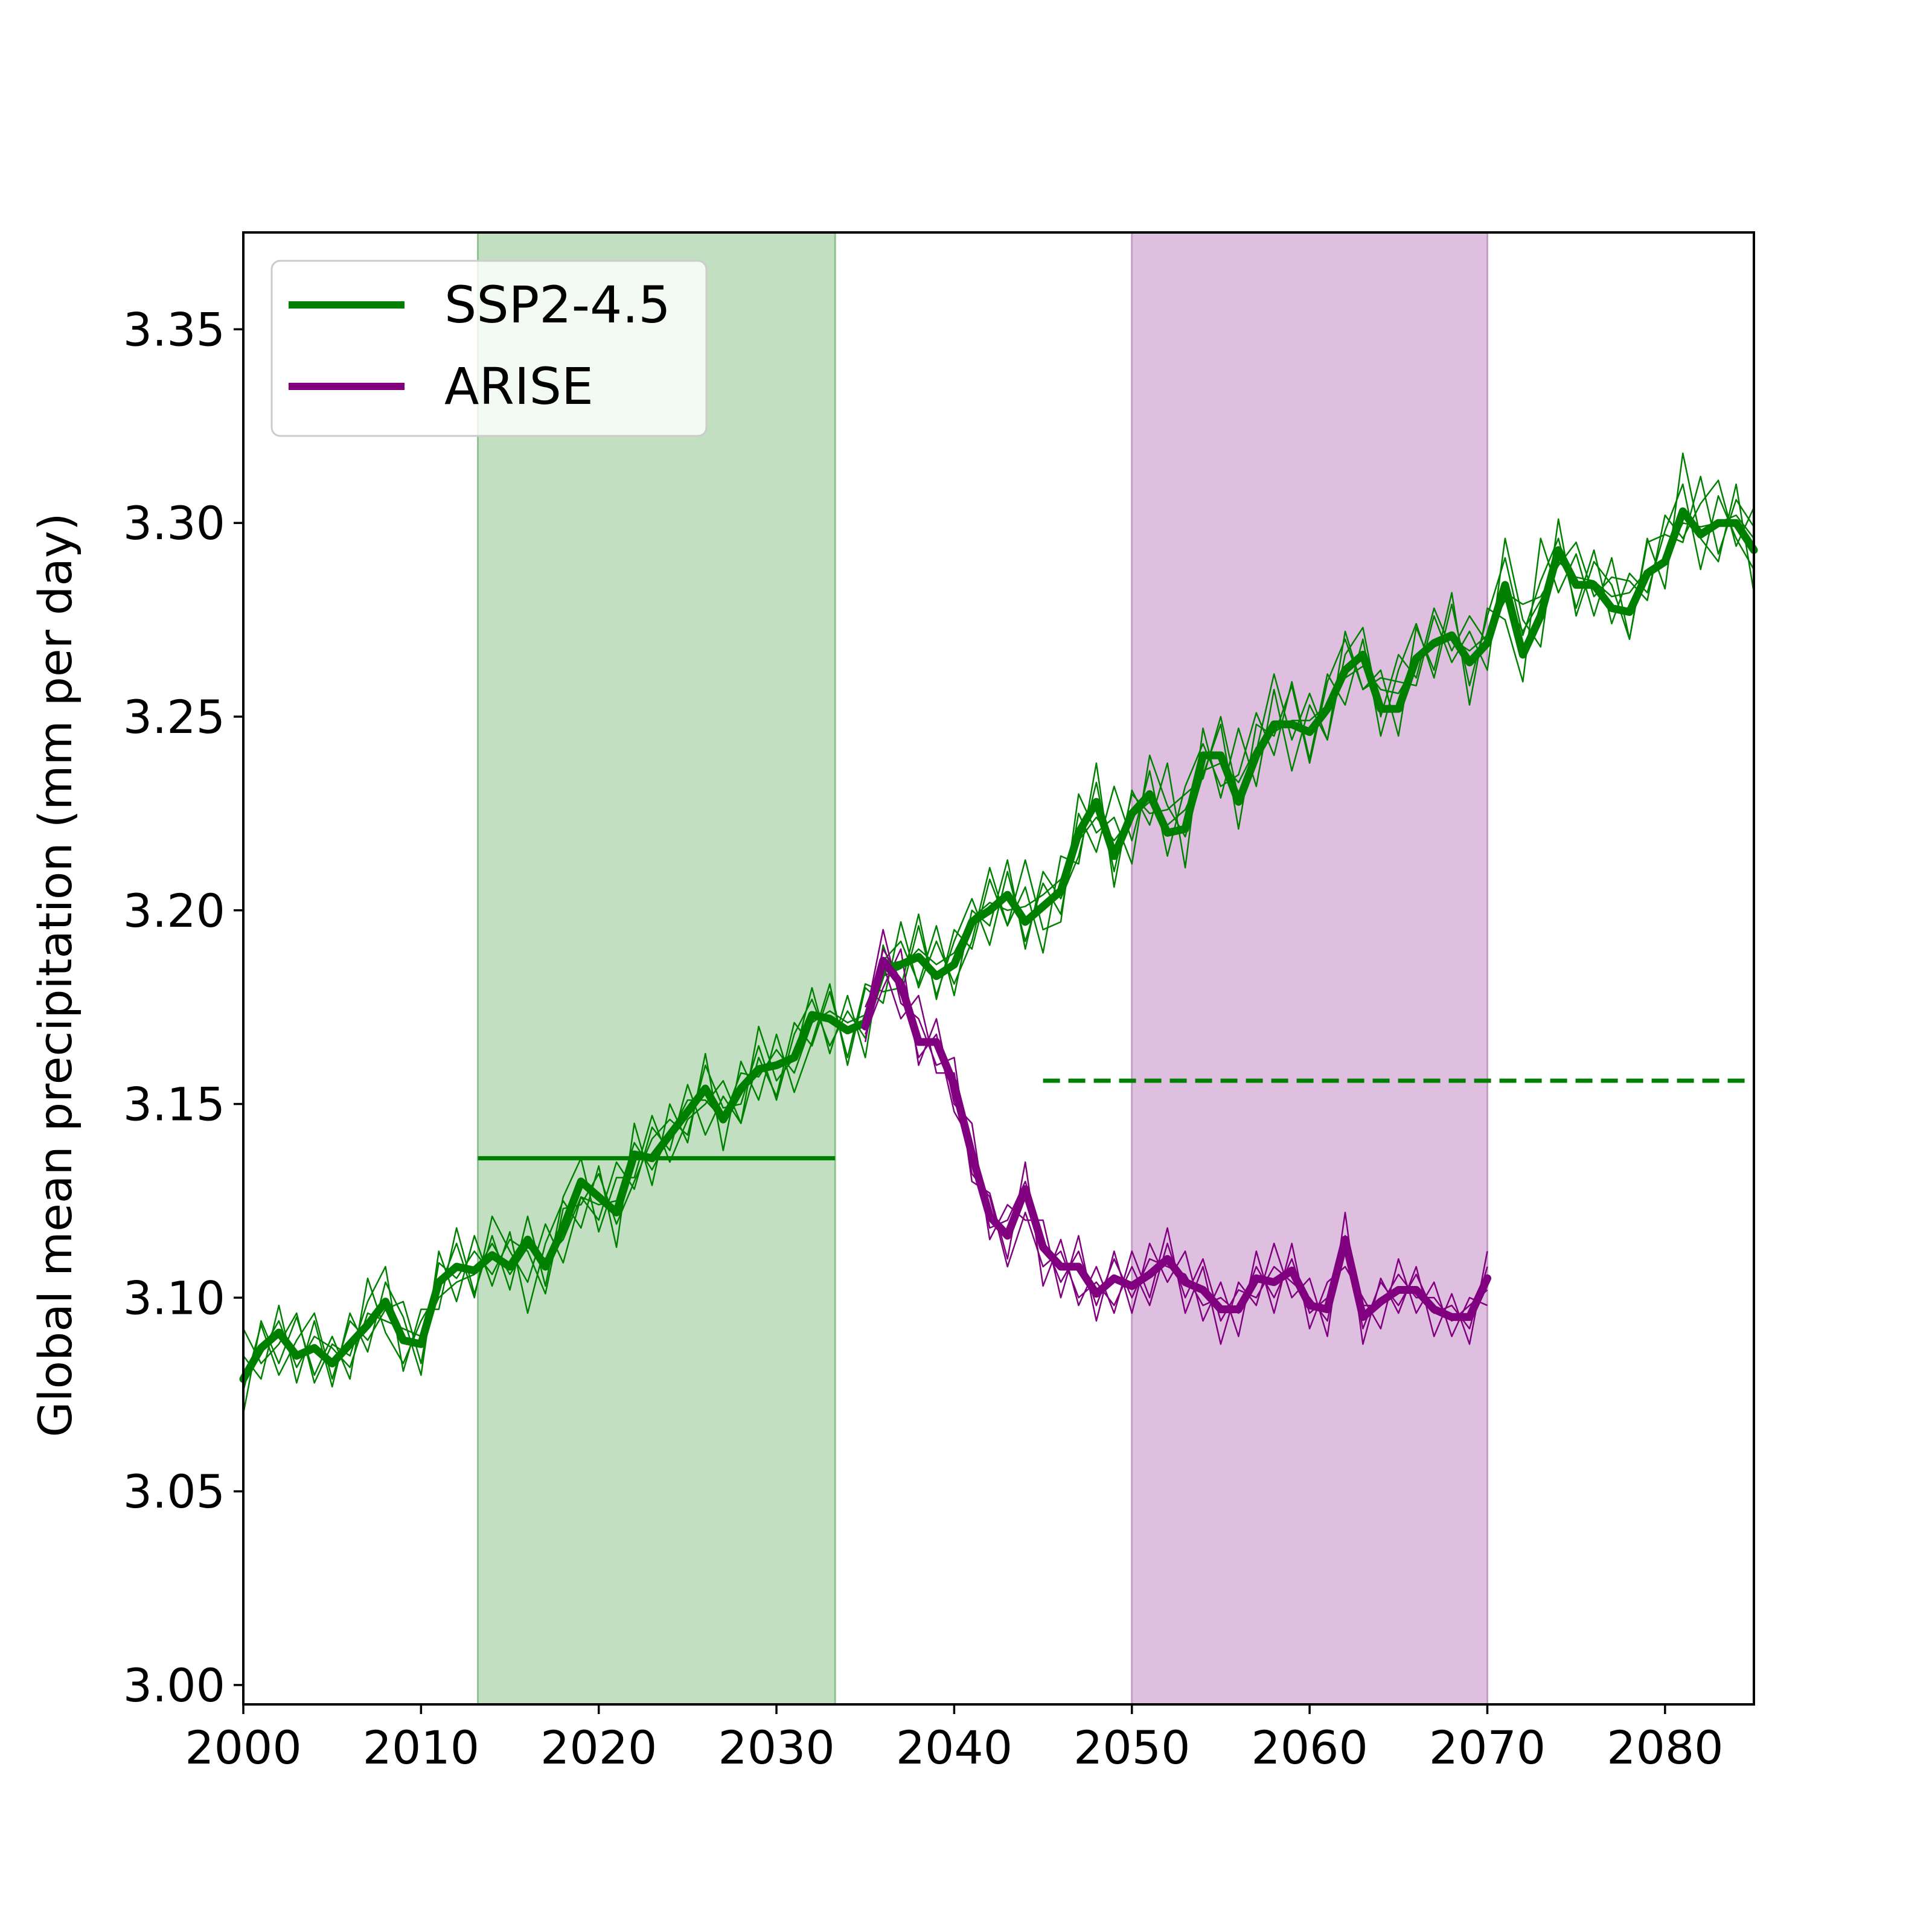 This screenshot has height=1932, width=1932. What do you see at coordinates (1665, 1747) in the screenshot?
I see `x-tick-label-8: 2080` at bounding box center [1665, 1747].